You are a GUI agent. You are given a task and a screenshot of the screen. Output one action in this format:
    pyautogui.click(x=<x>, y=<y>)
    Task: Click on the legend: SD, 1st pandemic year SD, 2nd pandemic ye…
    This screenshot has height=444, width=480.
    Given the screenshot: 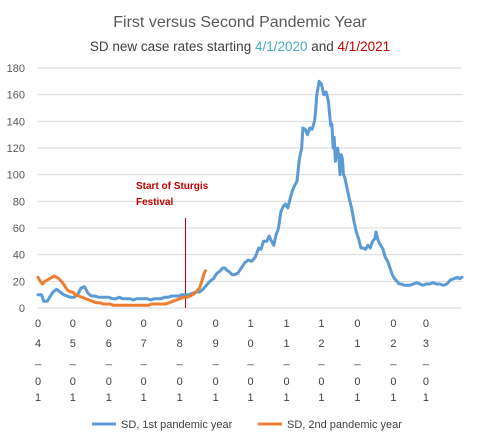 What is the action you would take?
    pyautogui.click(x=247, y=425)
    